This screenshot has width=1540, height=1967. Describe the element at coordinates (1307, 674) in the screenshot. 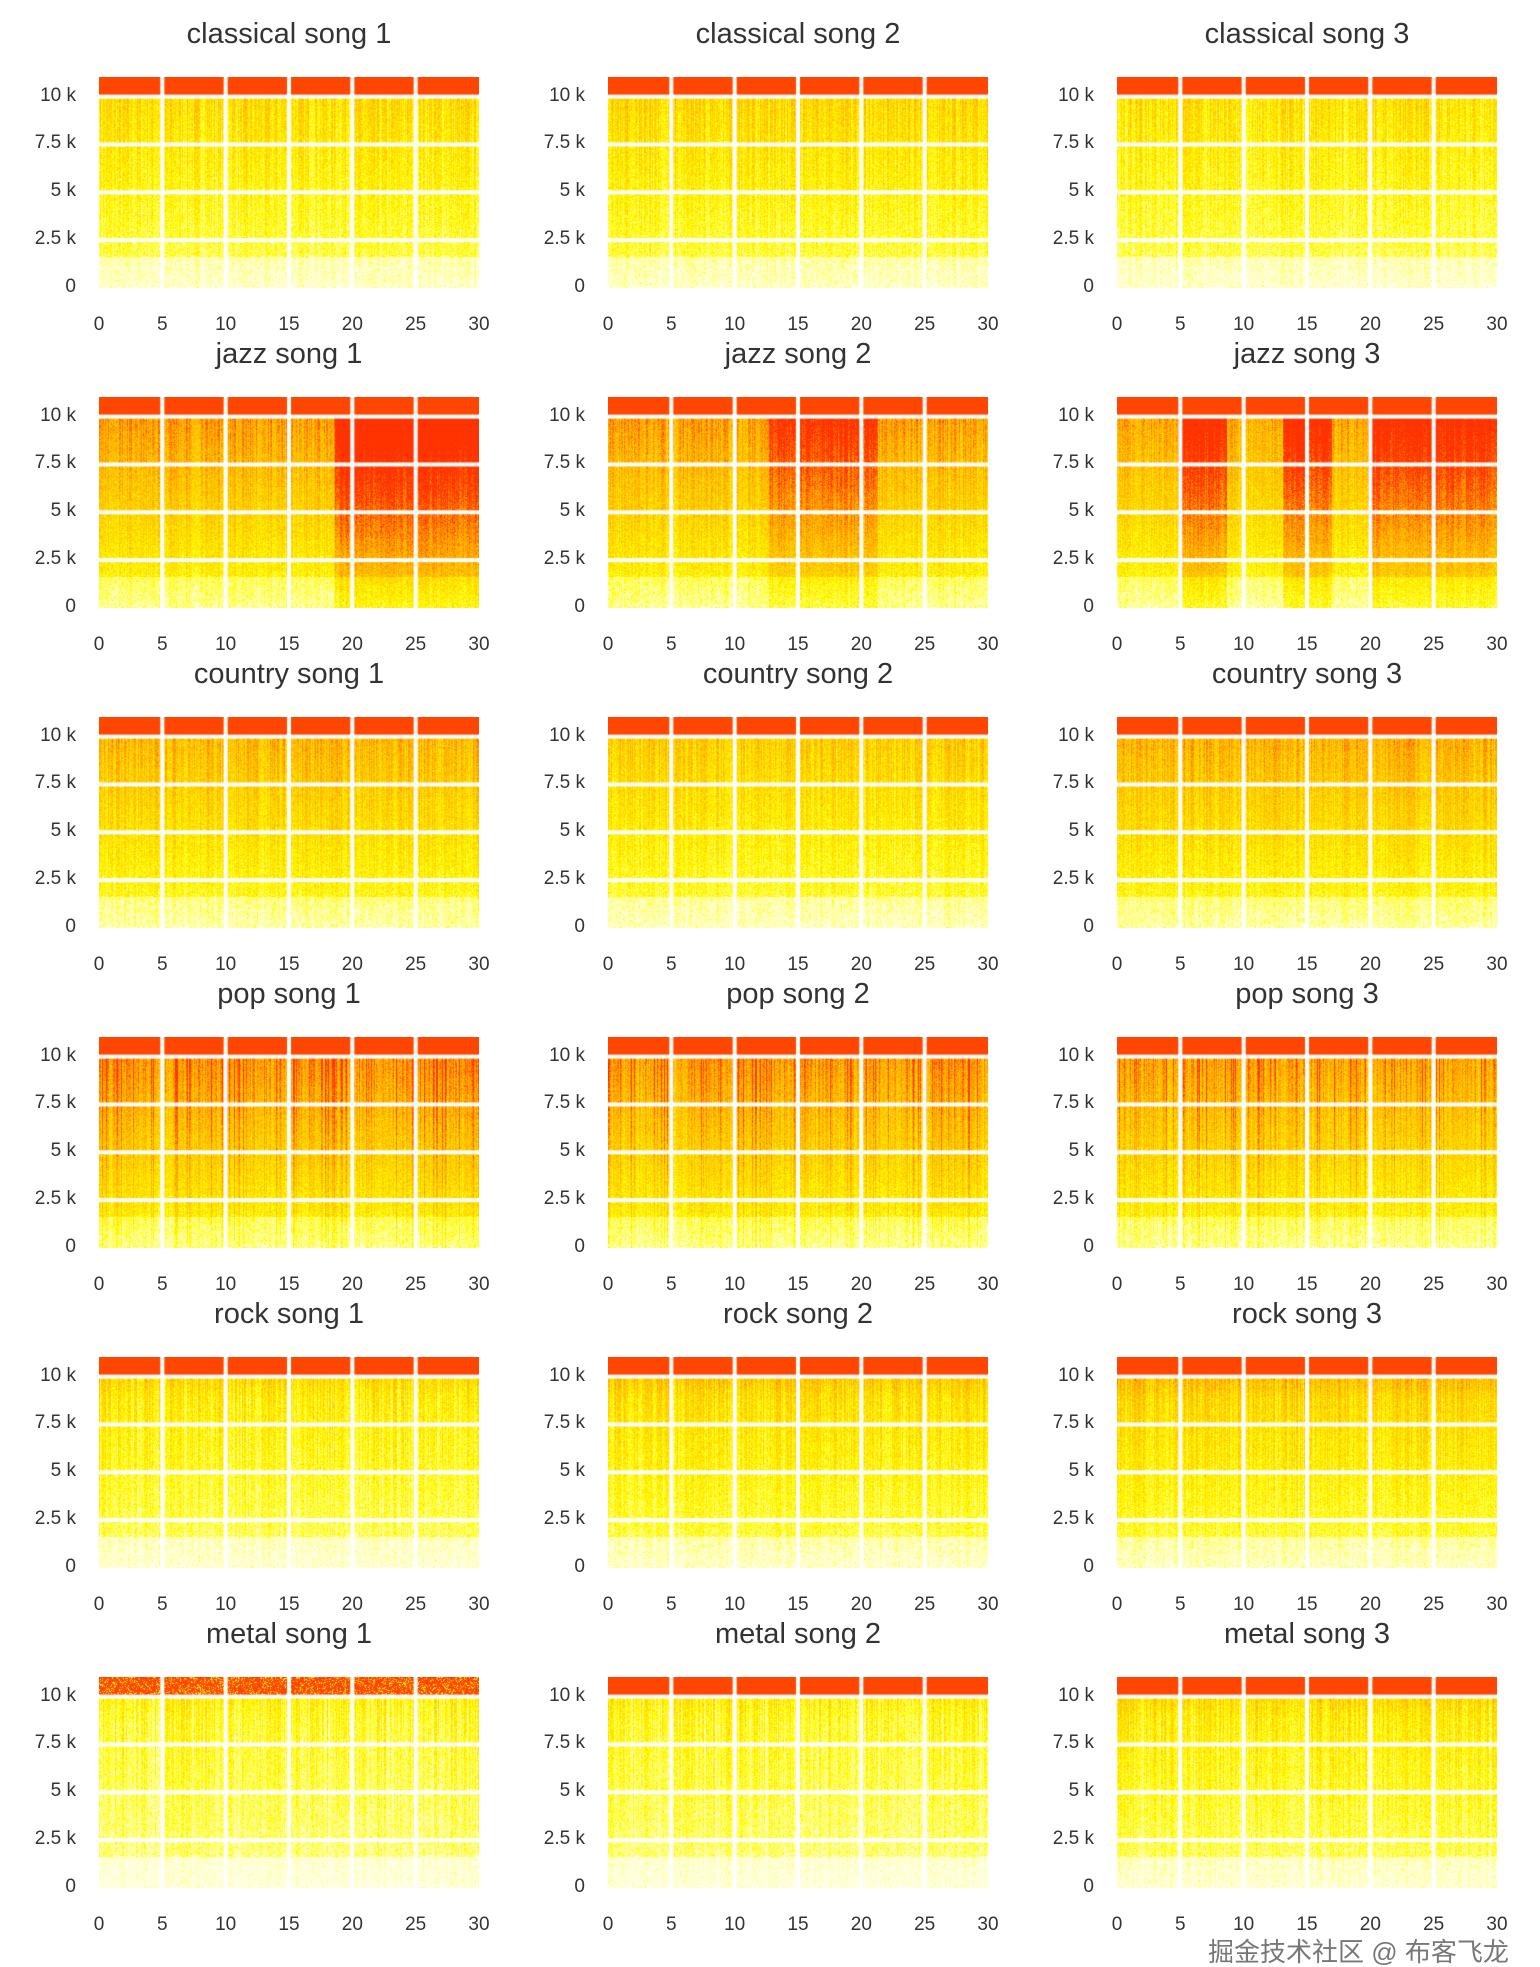

I see `panel-title: country song 3` at that location.